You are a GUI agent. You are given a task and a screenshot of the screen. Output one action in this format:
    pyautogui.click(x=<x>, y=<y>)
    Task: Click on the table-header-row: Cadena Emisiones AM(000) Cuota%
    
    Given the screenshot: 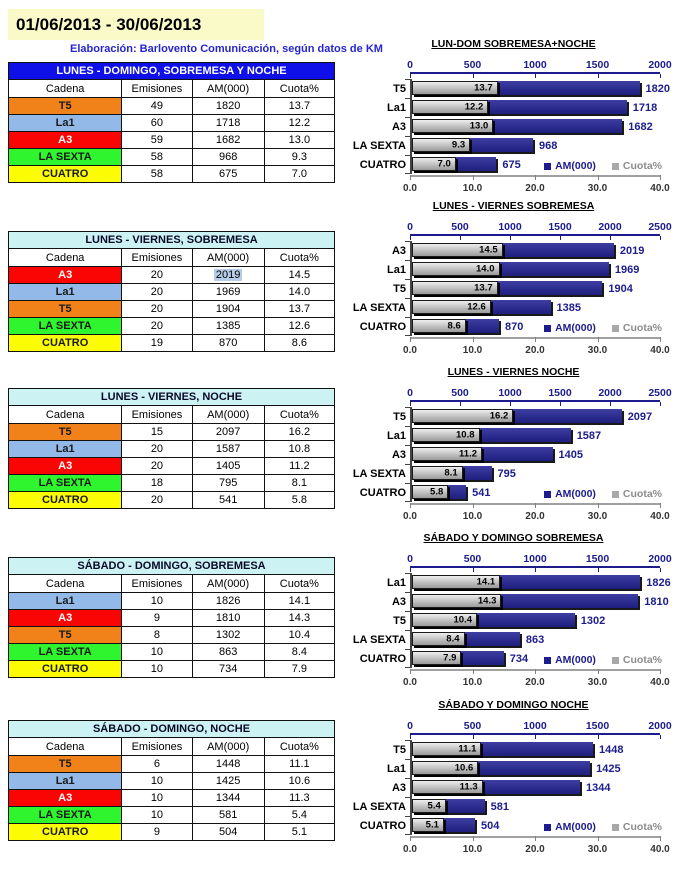 What is the action you would take?
    pyautogui.click(x=171, y=257)
    